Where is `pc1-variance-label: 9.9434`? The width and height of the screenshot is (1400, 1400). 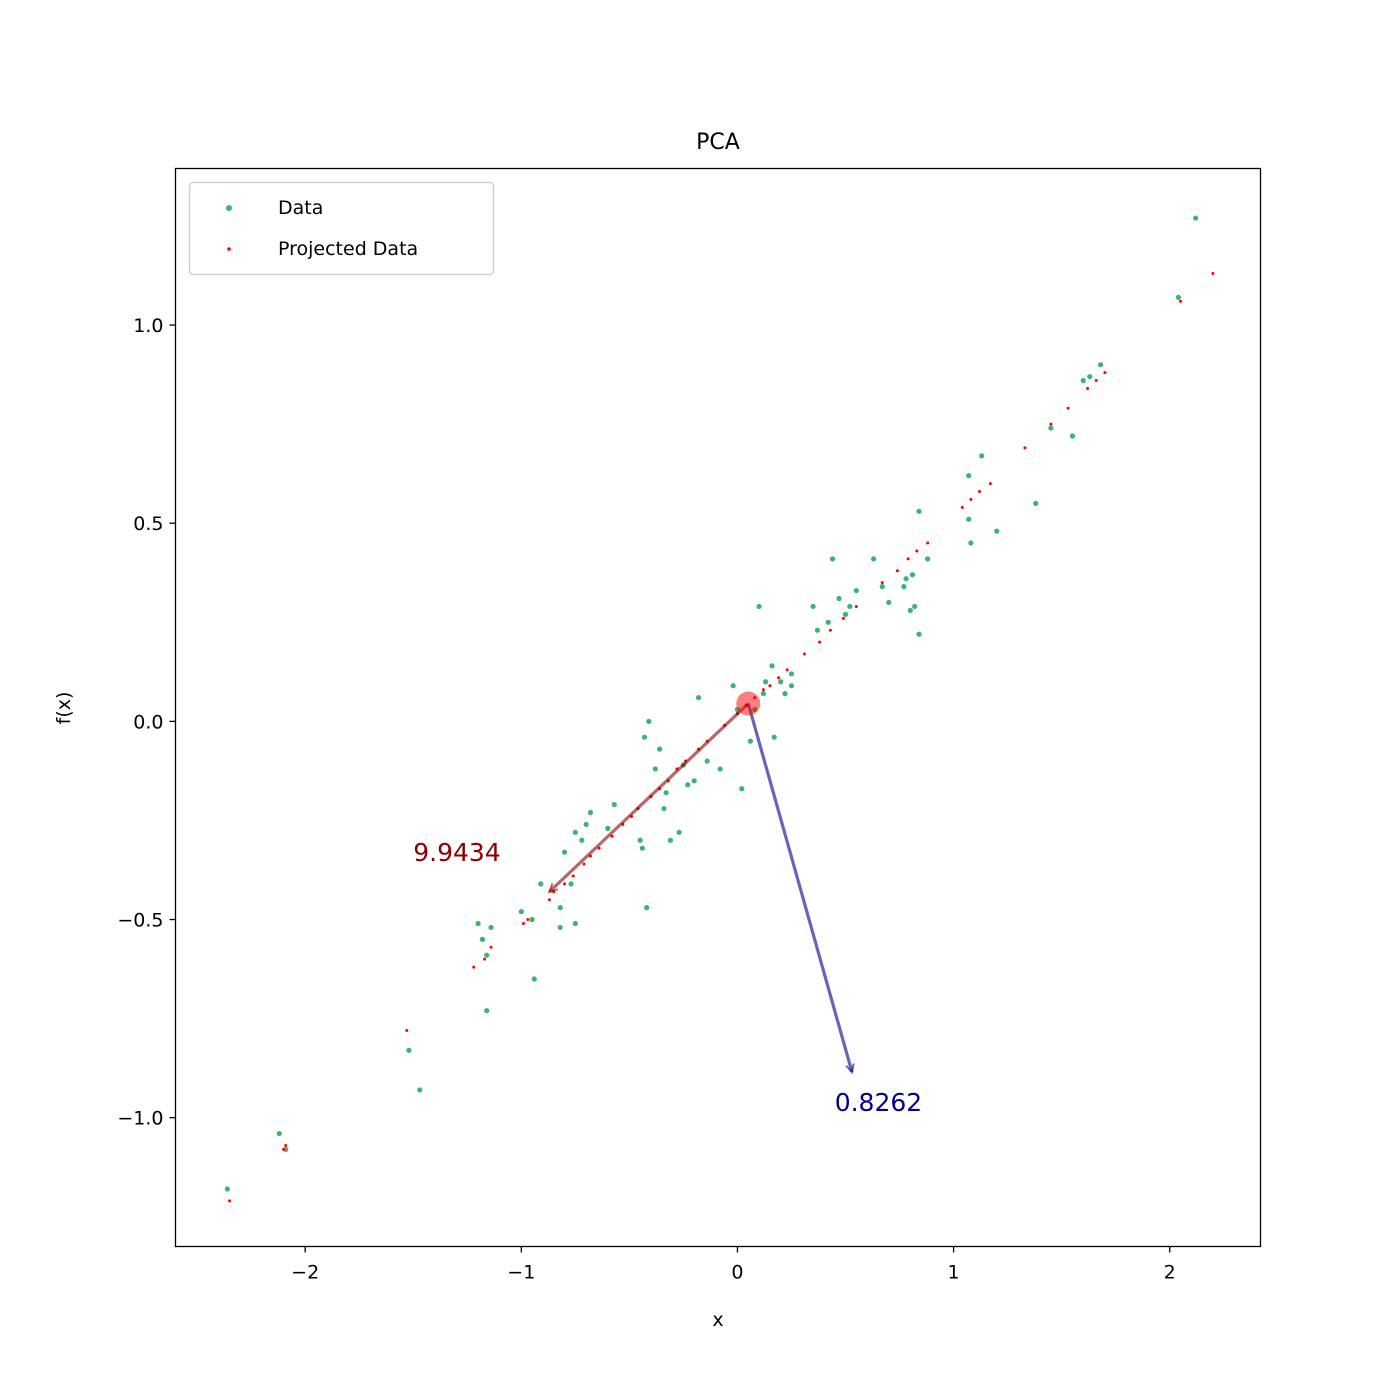 pc1-variance-label: 9.9434 is located at coordinates (456, 852).